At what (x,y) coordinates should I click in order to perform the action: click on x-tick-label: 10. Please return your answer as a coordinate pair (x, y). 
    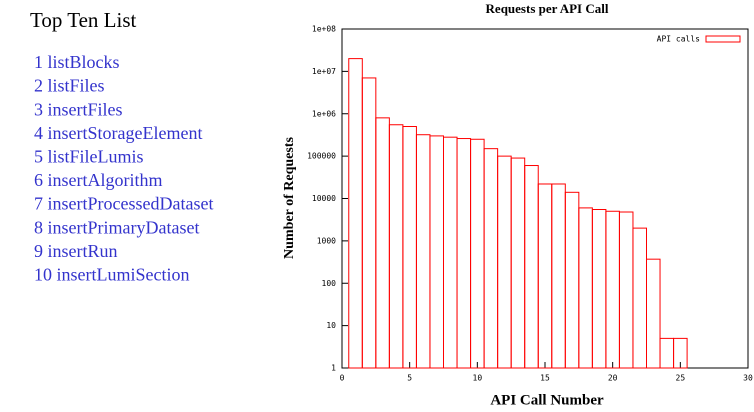
    Looking at the image, I should click on (478, 378).